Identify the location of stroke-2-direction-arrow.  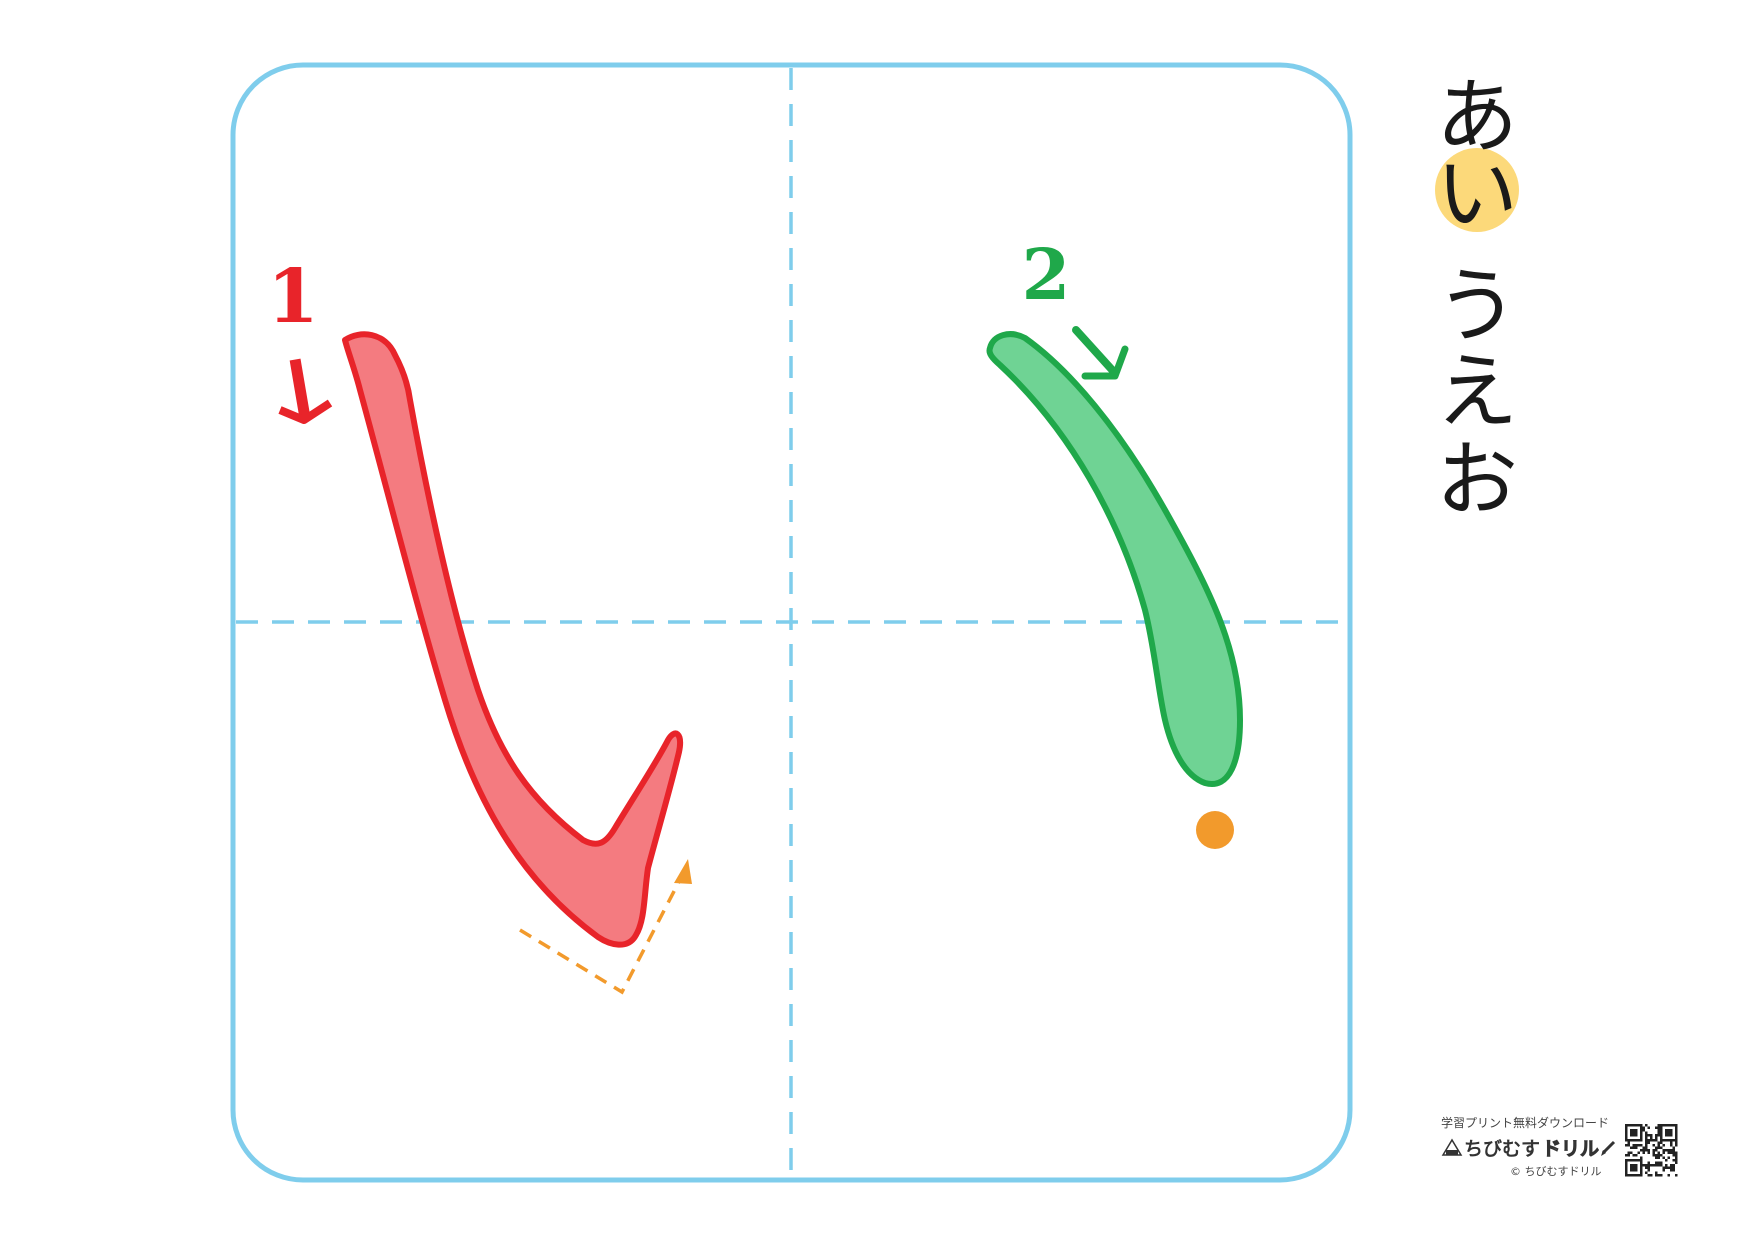
(1100, 353).